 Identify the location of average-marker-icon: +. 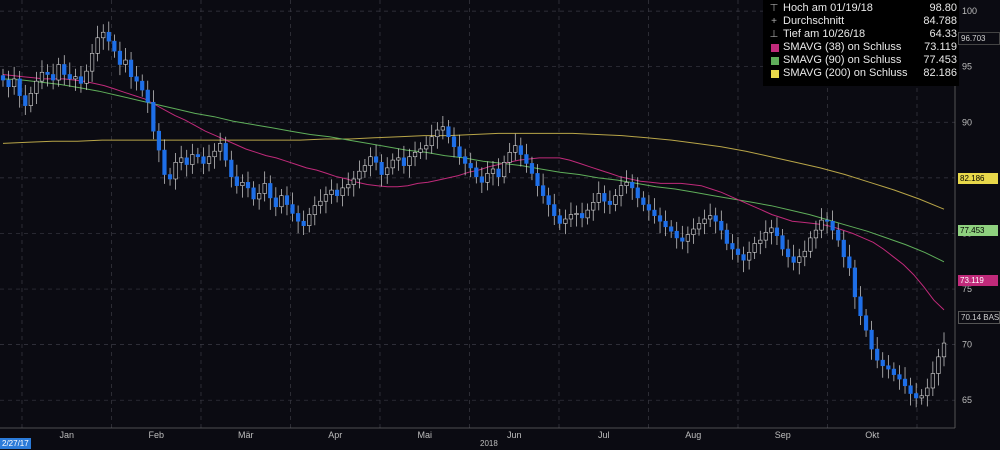
(774, 21).